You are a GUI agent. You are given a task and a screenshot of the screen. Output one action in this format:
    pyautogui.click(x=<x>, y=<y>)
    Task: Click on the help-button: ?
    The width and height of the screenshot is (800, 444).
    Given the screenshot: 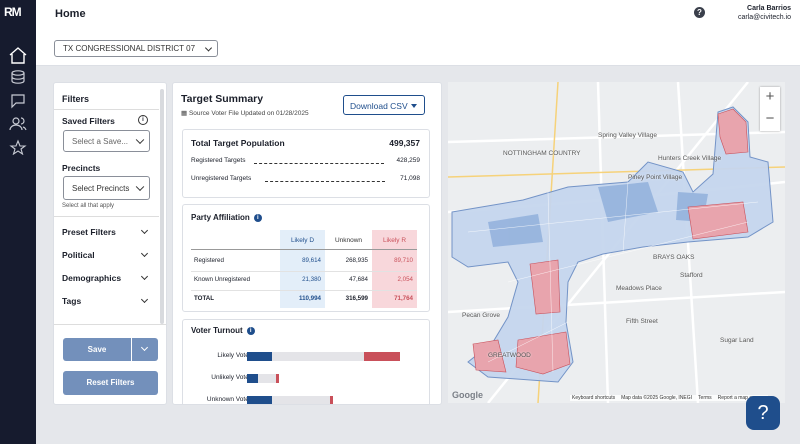 What is the action you would take?
    pyautogui.click(x=763, y=413)
    